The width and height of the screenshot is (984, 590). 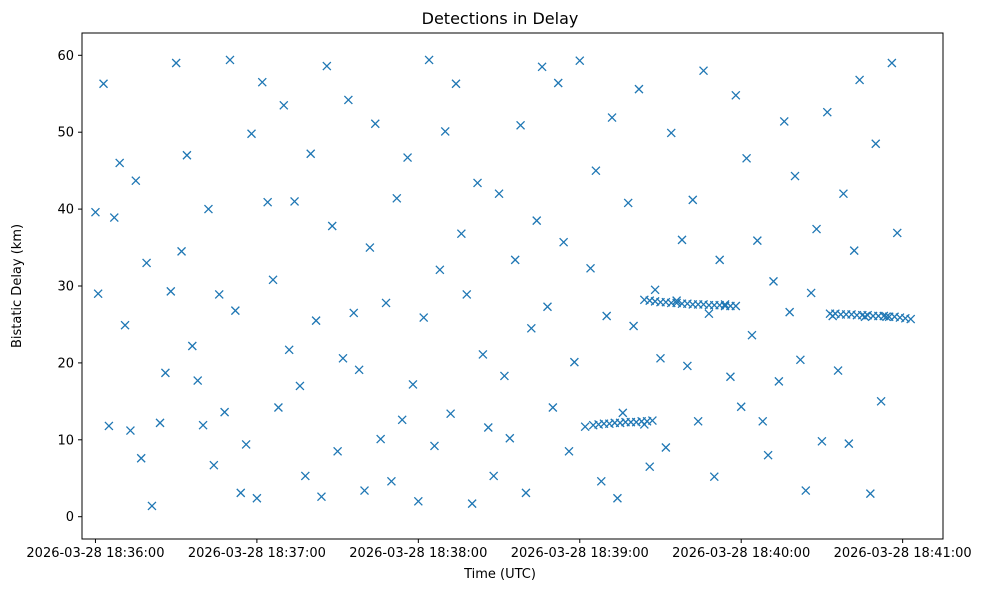 What do you see at coordinates (418, 553) in the screenshot?
I see `x-tick-label: 2026-03-28 18:38:00` at bounding box center [418, 553].